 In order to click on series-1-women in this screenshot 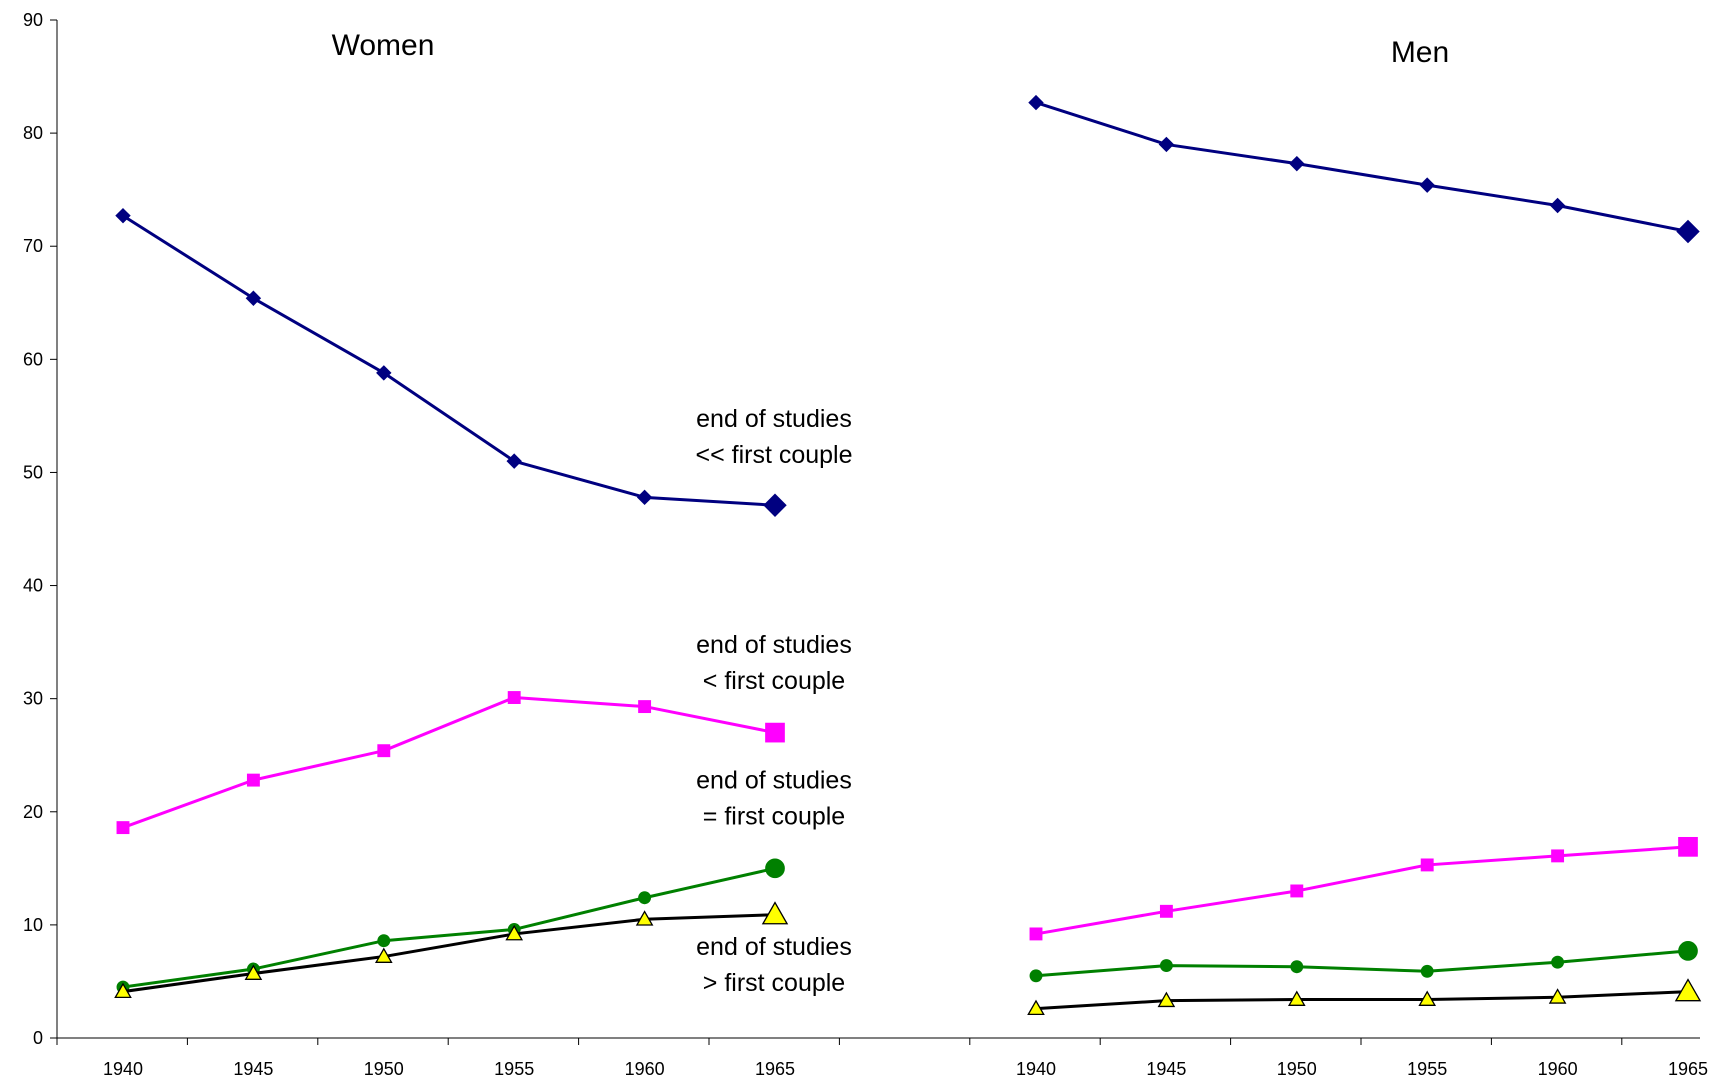, I will do `click(450, 763)`.